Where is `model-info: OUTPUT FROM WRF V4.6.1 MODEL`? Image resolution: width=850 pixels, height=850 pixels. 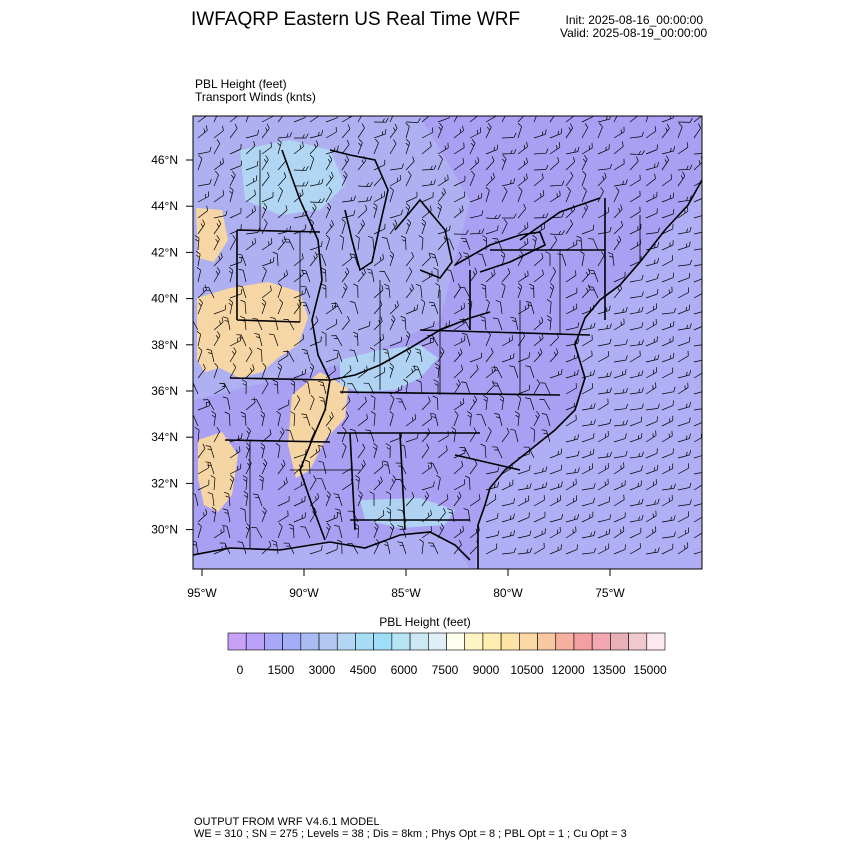 model-info: OUTPUT FROM WRF V4.6.1 MODEL is located at coordinates (287, 822).